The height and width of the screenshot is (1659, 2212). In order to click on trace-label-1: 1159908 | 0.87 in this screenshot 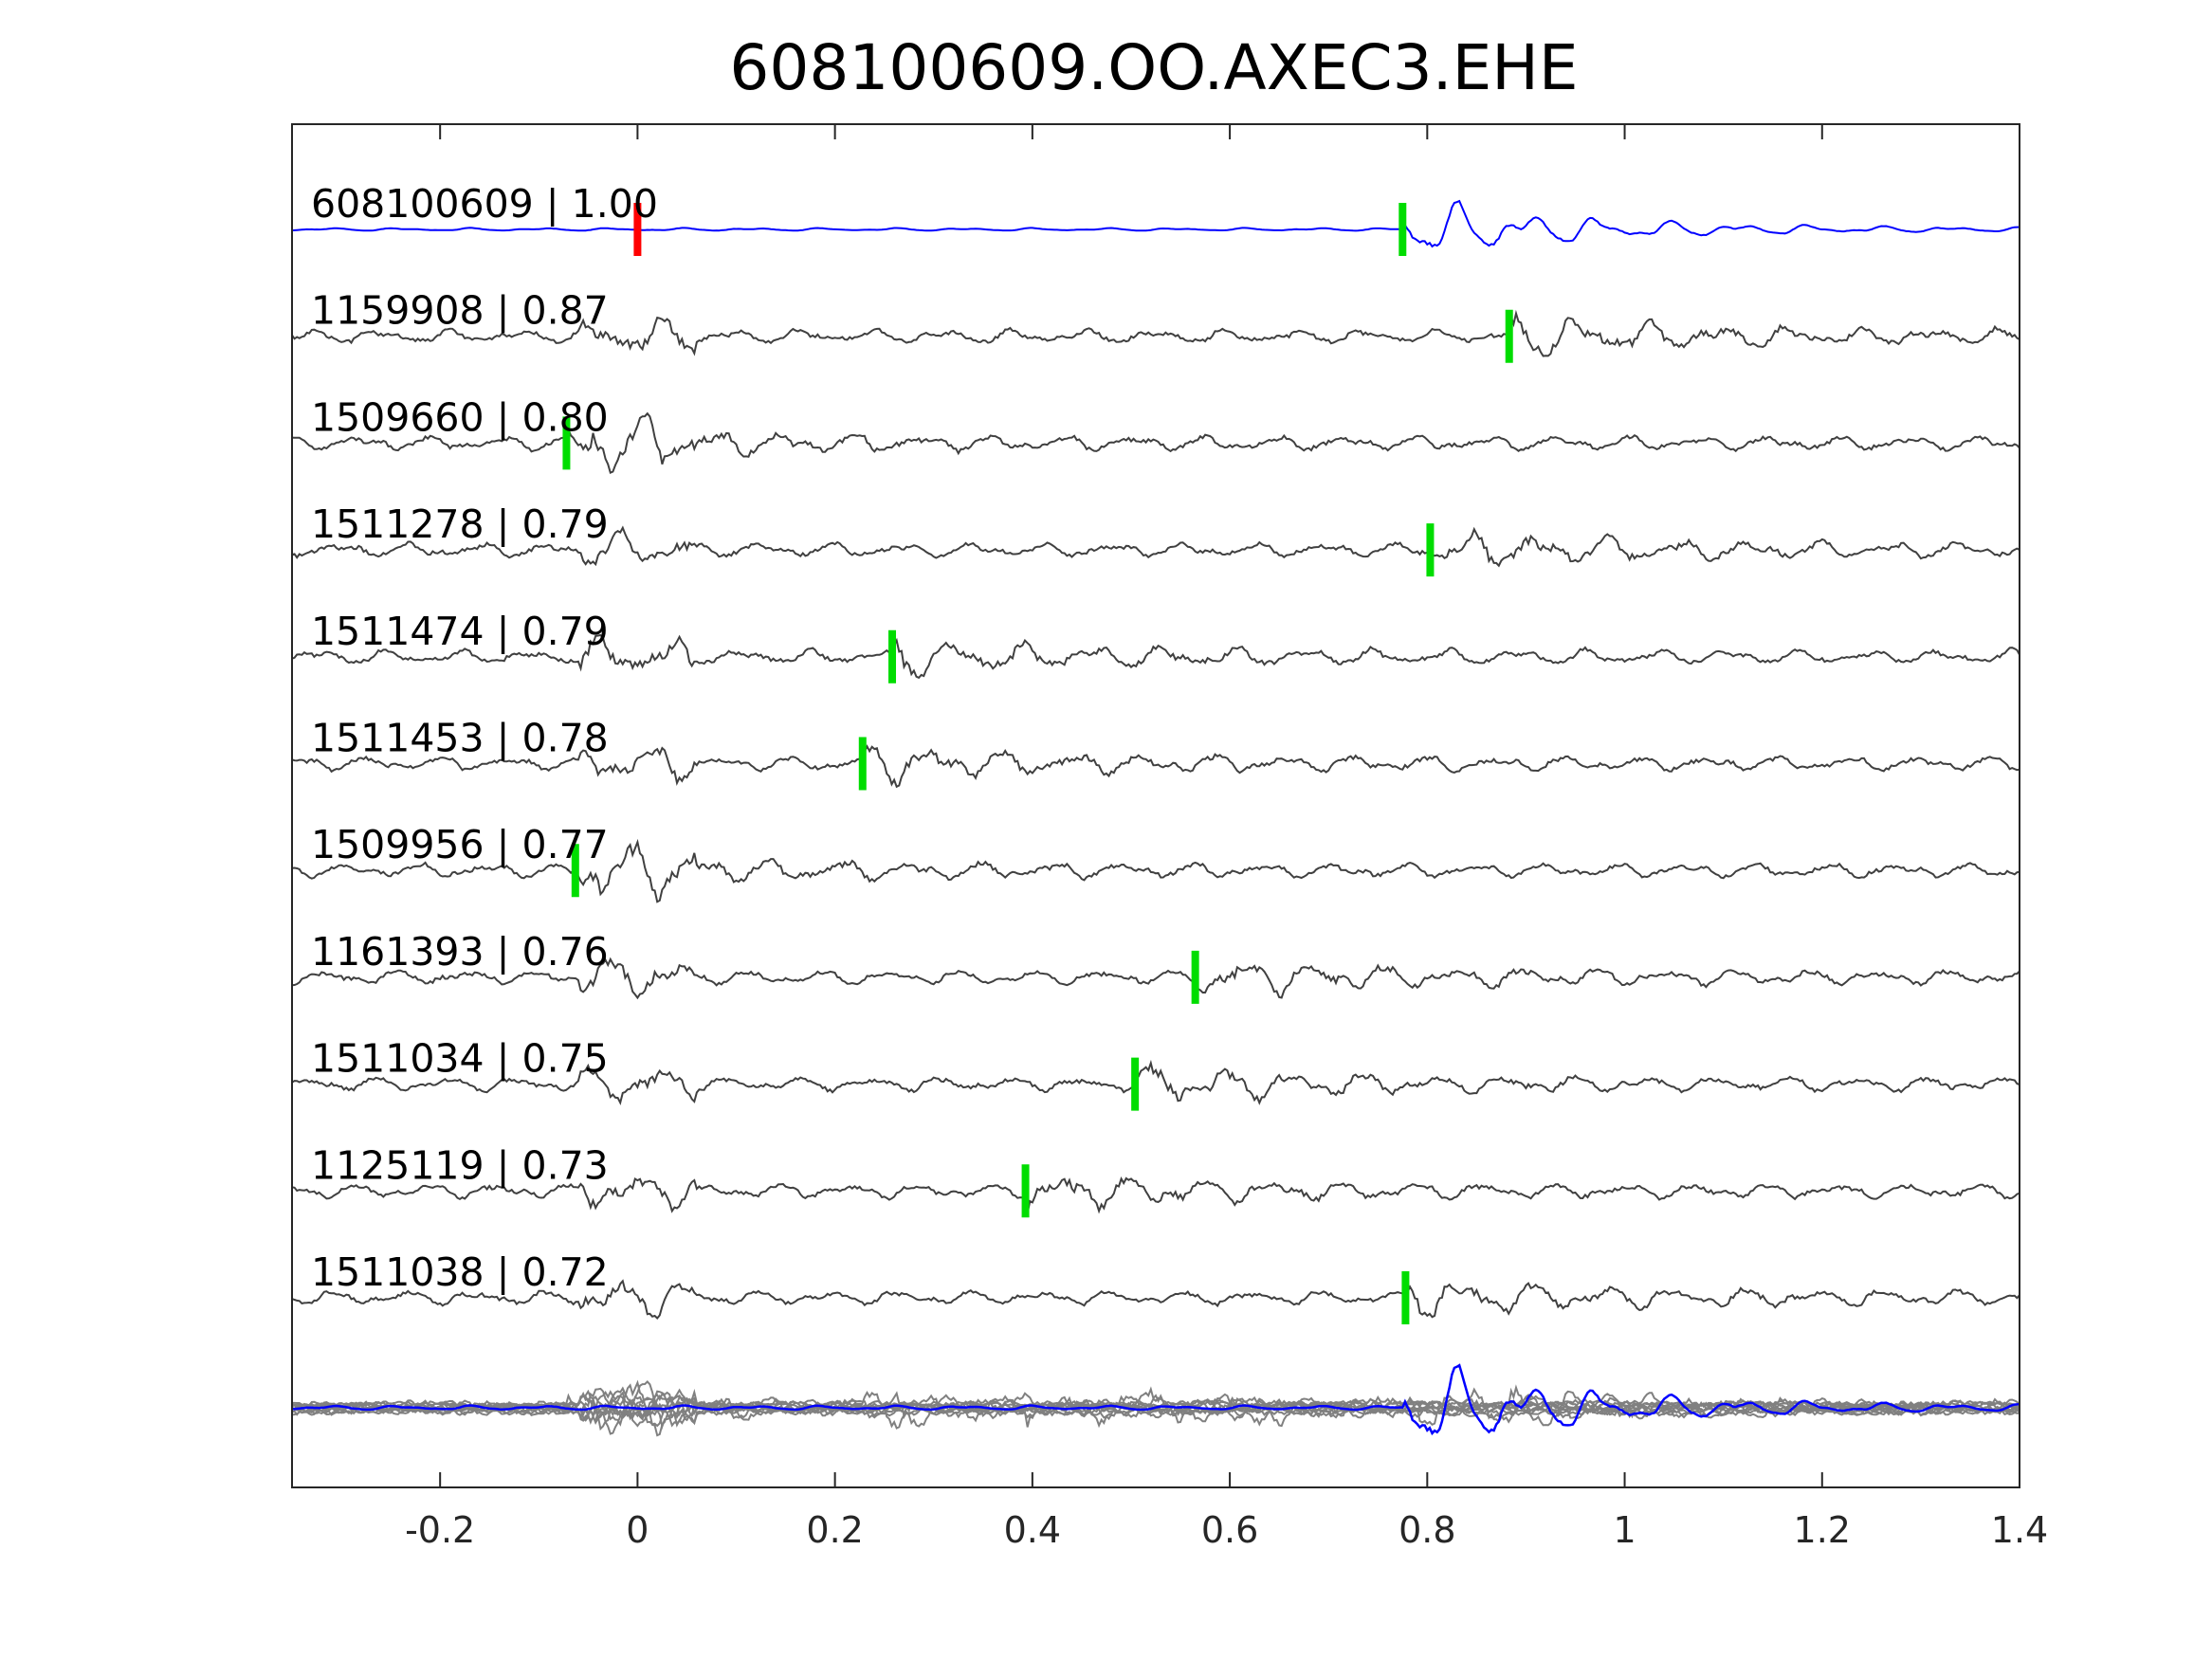, I will do `click(460, 311)`.